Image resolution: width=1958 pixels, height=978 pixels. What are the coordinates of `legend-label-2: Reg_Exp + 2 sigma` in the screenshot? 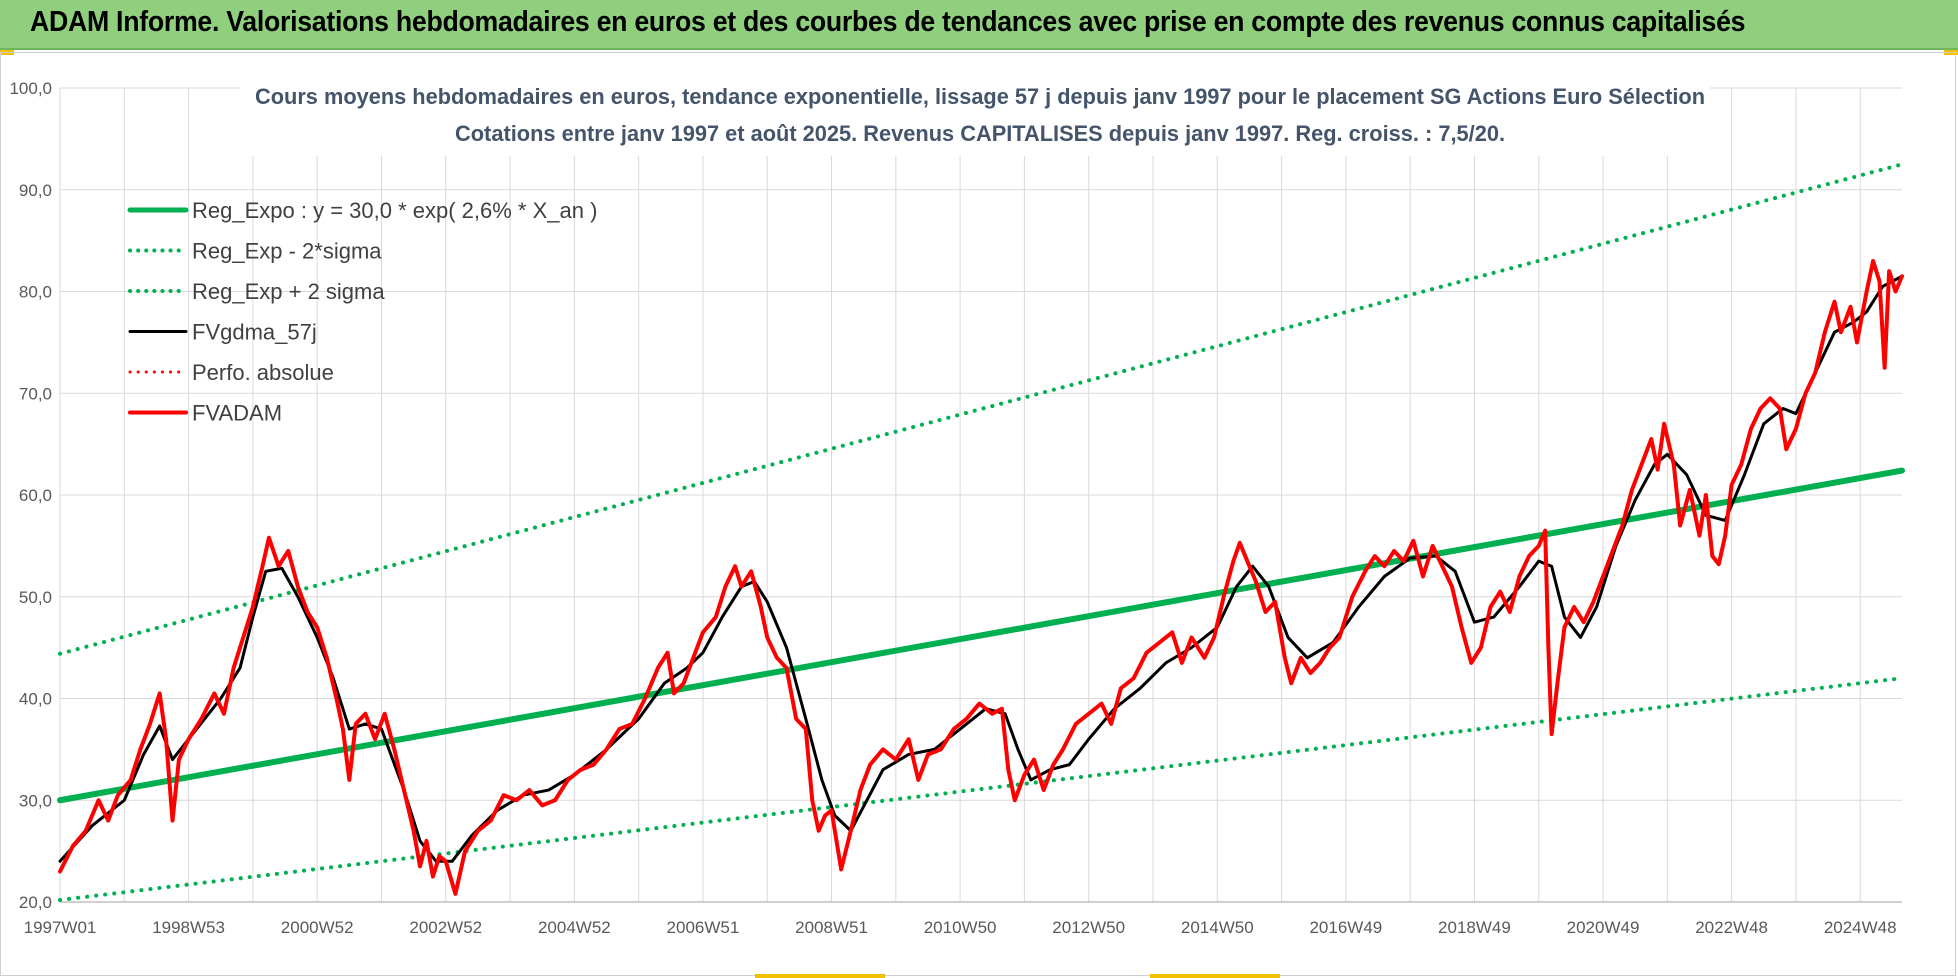 It's located at (288, 291).